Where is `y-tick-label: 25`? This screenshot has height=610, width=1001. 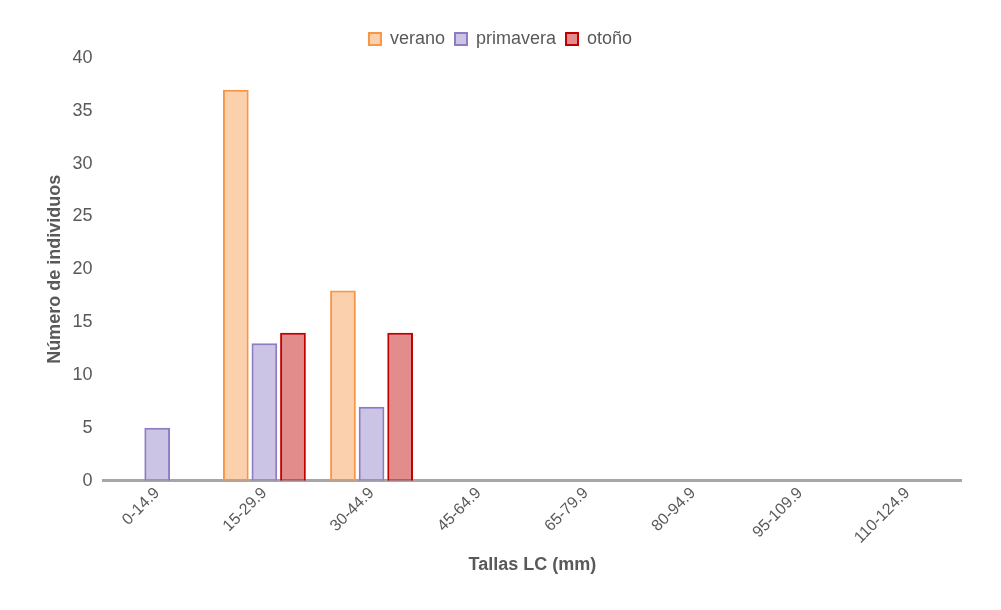
y-tick-label: 25 is located at coordinates (82, 215).